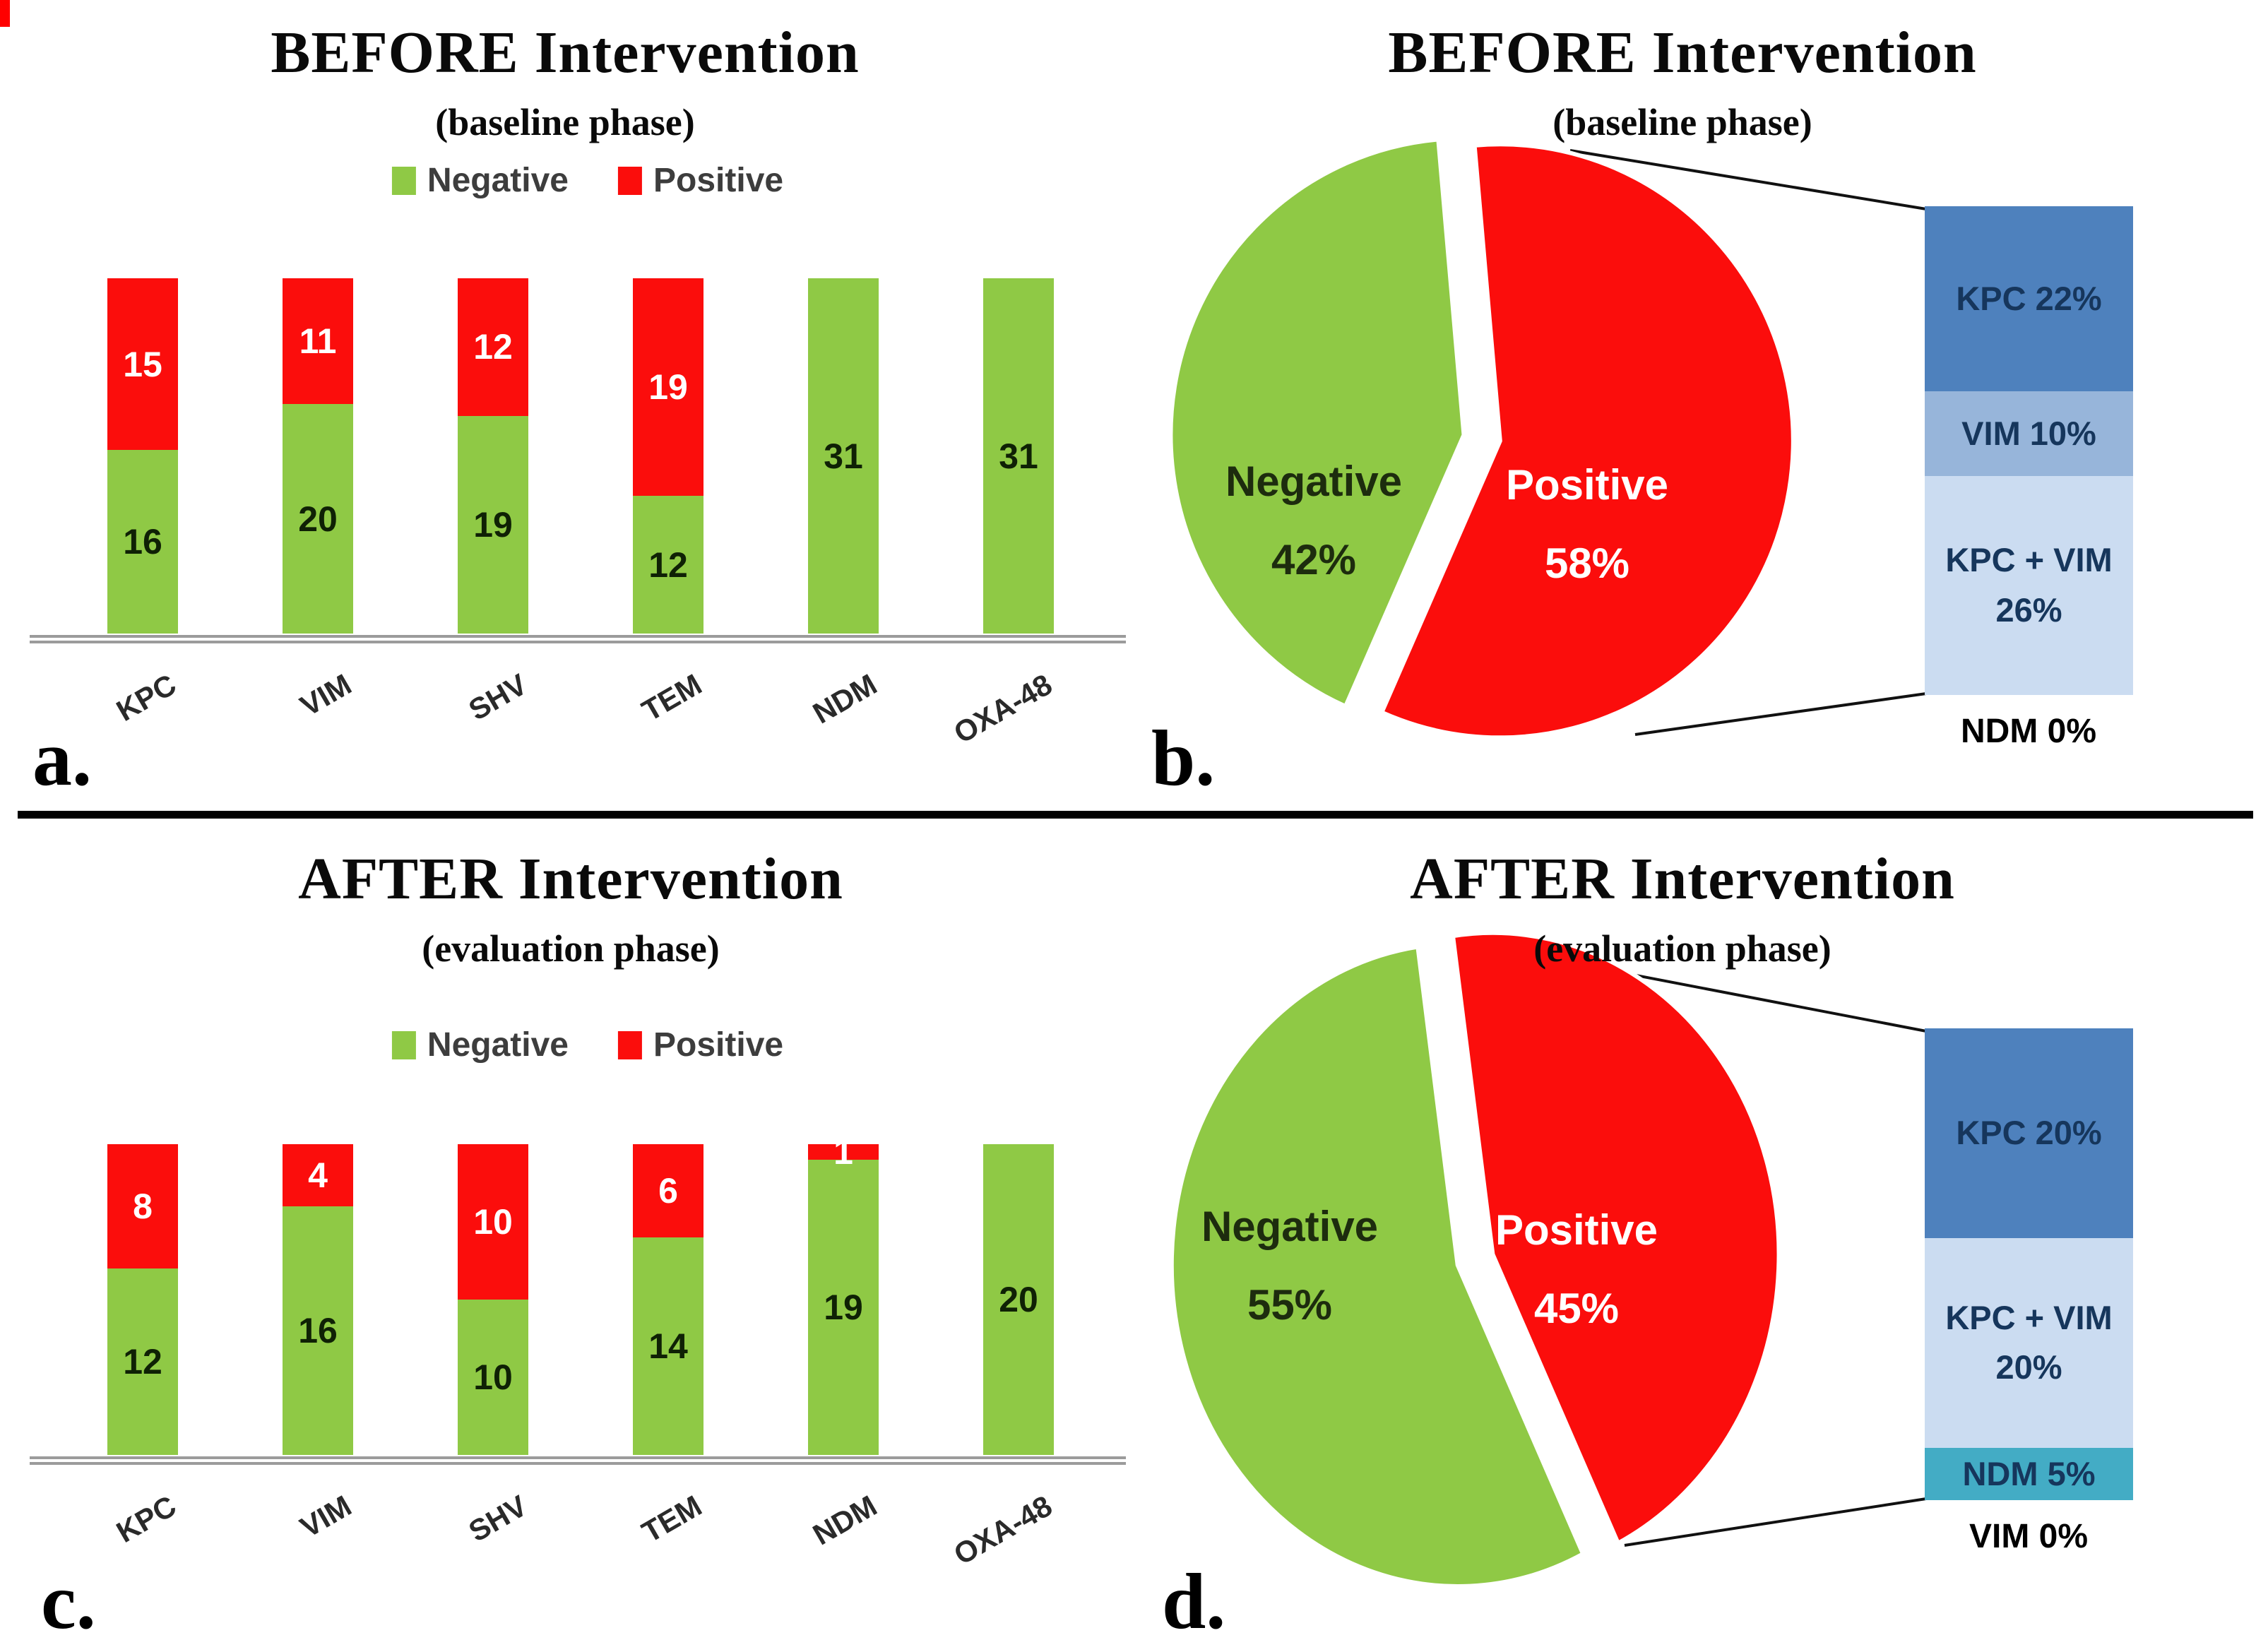 This screenshot has height=1652, width=2268. Describe the element at coordinates (1314, 520) in the screenshot. I see `pie-b-label-negative: Negative 42%` at that location.